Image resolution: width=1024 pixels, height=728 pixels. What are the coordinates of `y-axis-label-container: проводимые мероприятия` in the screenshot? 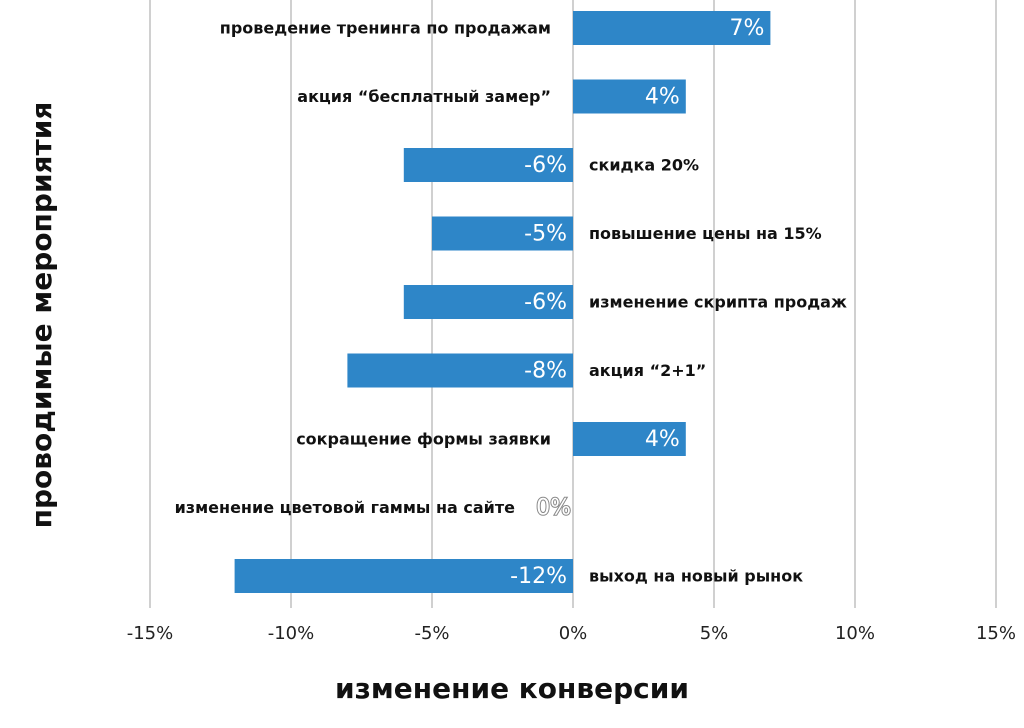 It's located at (41, 315).